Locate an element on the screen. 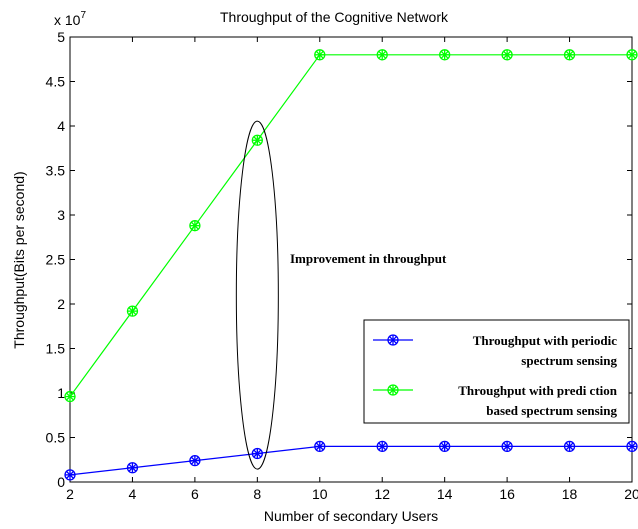  y-tick-label: 4 is located at coordinates (61, 126).